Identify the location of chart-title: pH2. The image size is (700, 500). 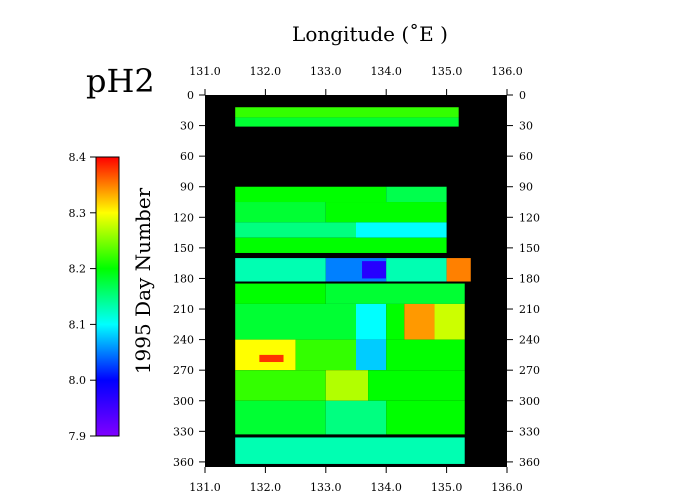
(120, 81).